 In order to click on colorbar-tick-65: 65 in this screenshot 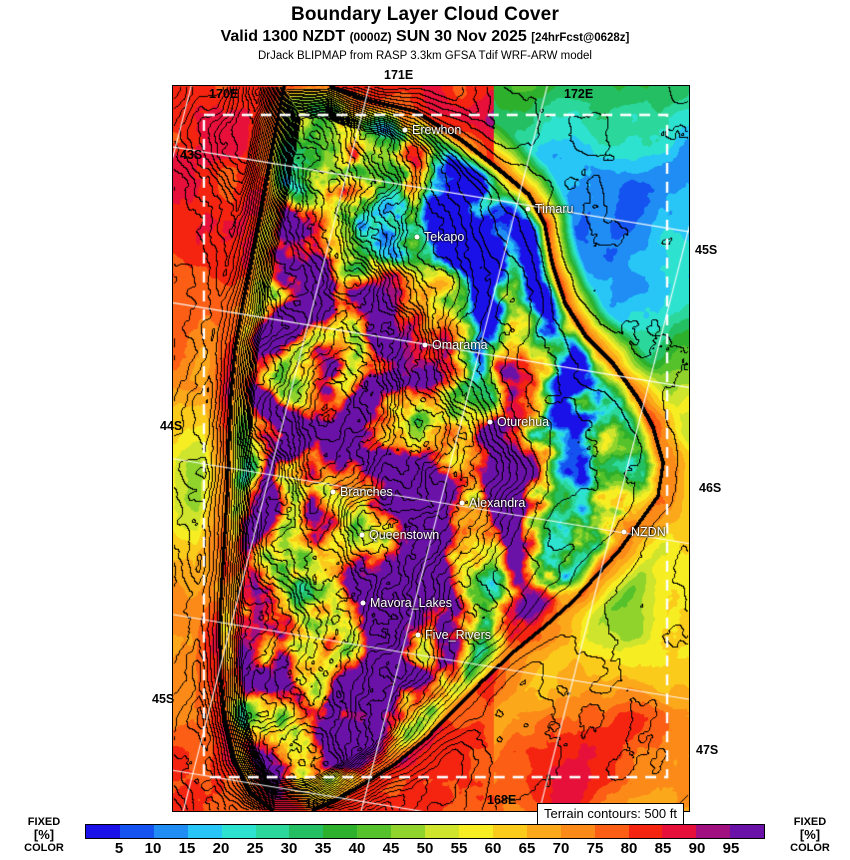, I will do `click(527, 848)`.